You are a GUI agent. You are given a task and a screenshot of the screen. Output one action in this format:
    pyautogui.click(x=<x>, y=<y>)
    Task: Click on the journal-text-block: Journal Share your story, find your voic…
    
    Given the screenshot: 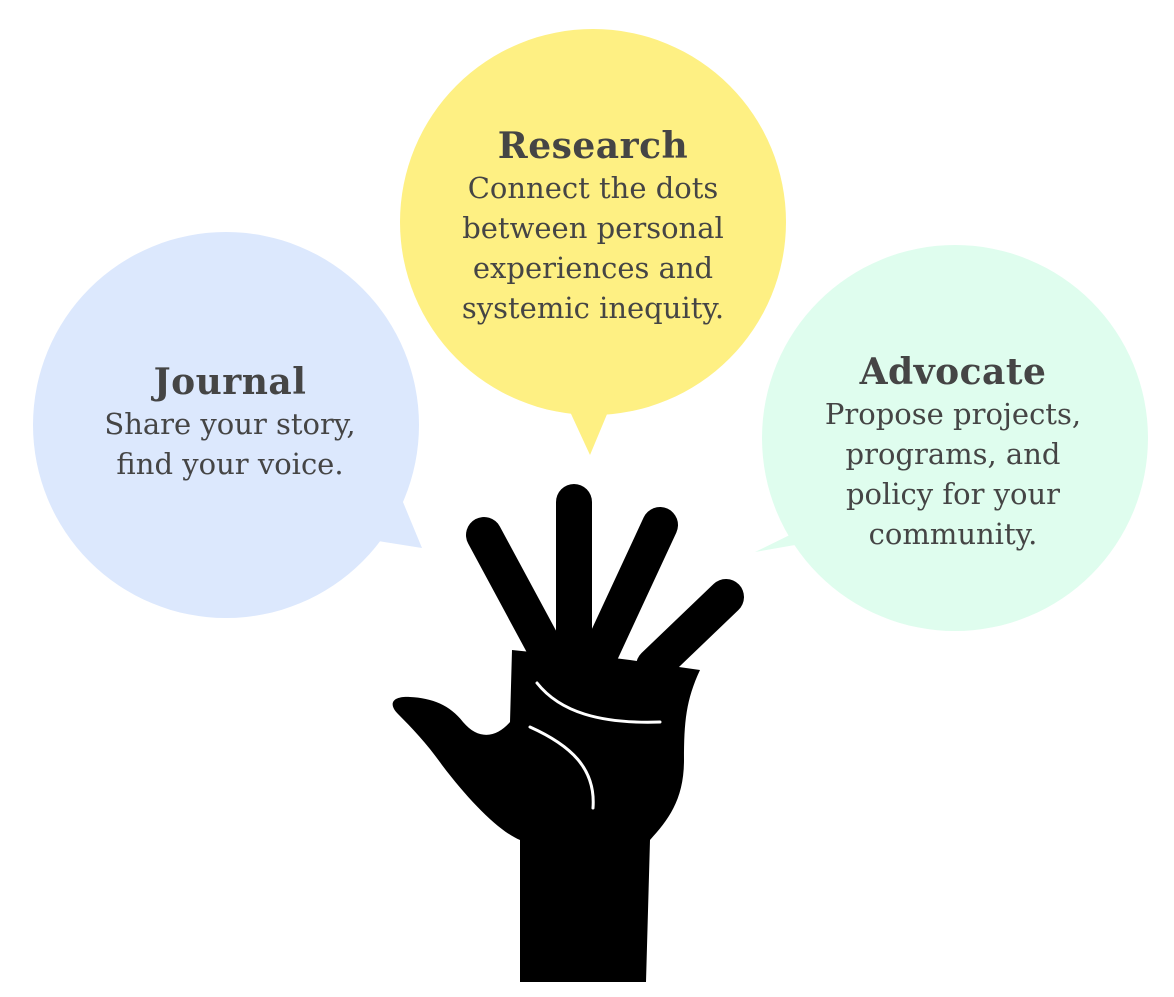 What is the action you would take?
    pyautogui.click(x=230, y=422)
    